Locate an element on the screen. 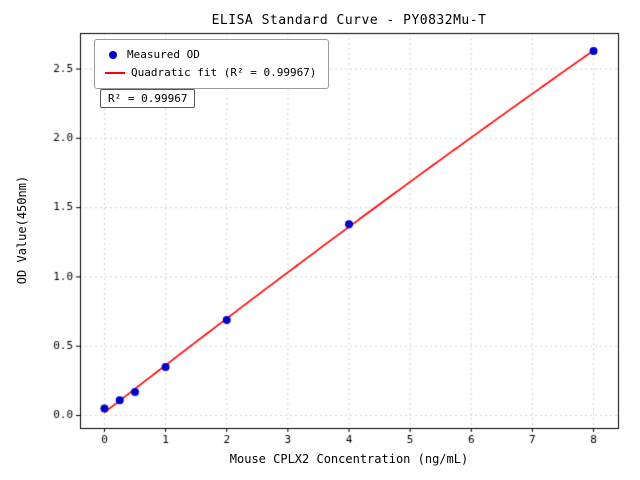  legend-item-quadratic-fit: Quadratic fit (R² = 0.99967) is located at coordinates (210, 73).